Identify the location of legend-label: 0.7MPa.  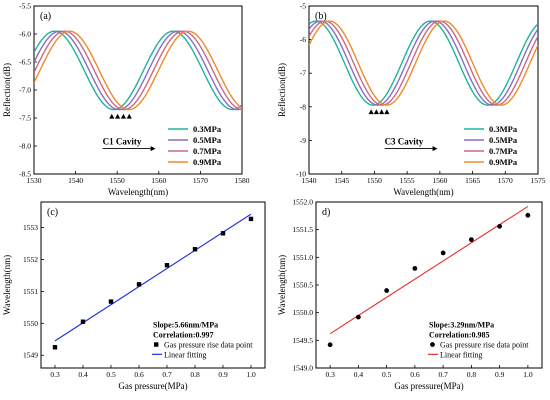
(503, 151).